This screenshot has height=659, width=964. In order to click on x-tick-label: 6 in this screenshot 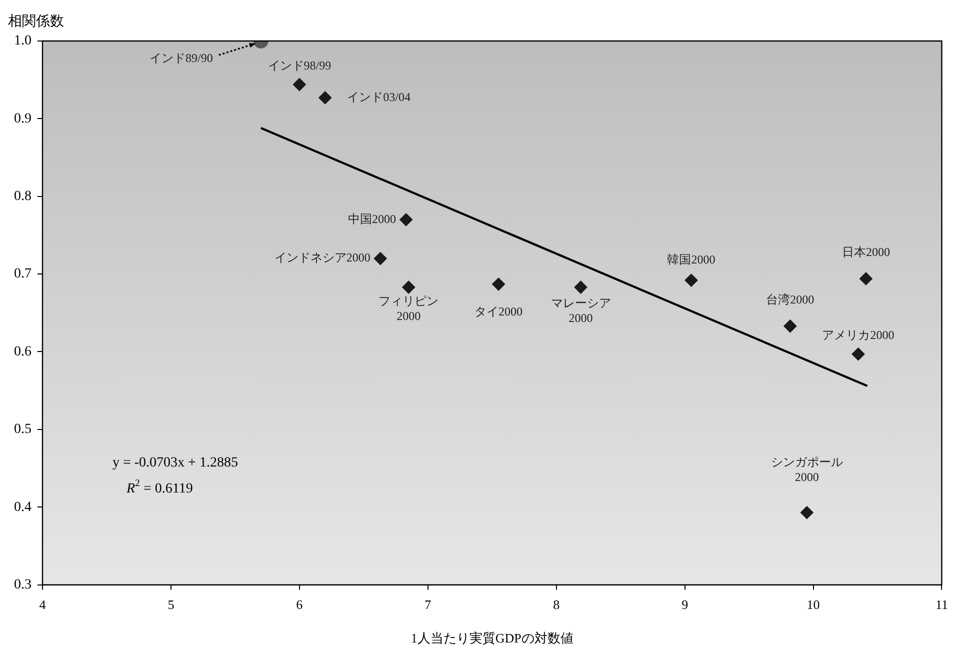, I will do `click(300, 604)`.